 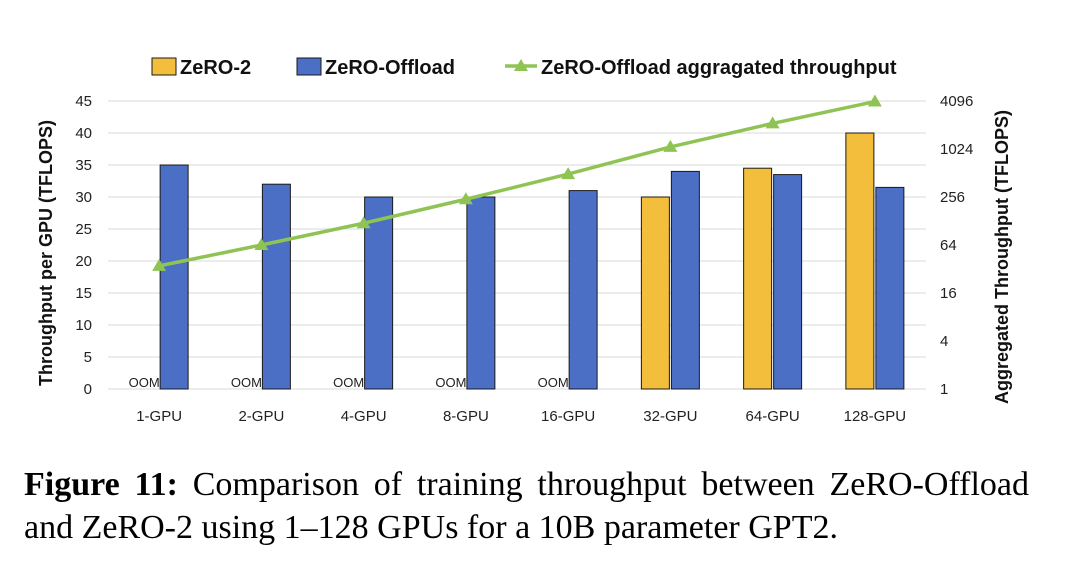 What do you see at coordinates (83, 325) in the screenshot?
I see `y-tick-label: 10` at bounding box center [83, 325].